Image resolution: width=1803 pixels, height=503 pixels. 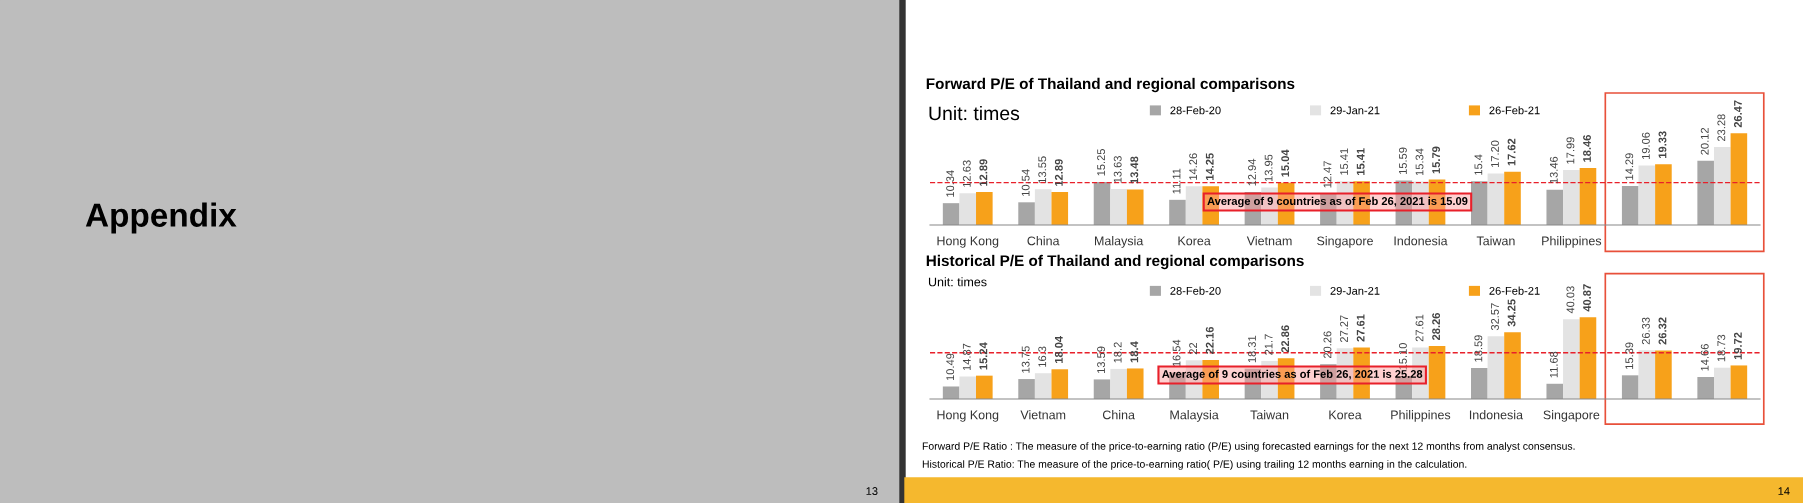 What do you see at coordinates (1553, 170) in the screenshot?
I see `data-label: 13.46` at bounding box center [1553, 170].